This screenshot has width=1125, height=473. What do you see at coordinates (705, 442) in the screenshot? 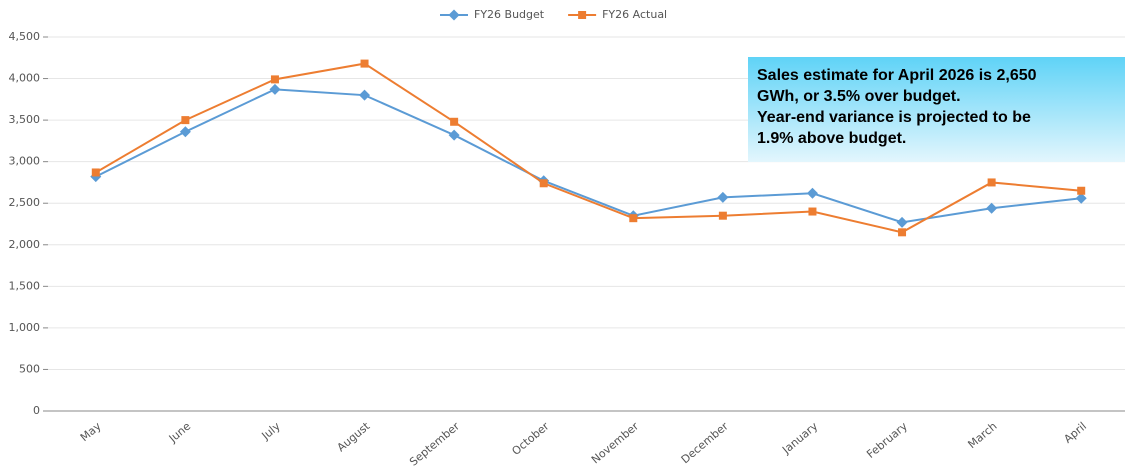
I see `x-tick-label: December` at bounding box center [705, 442].